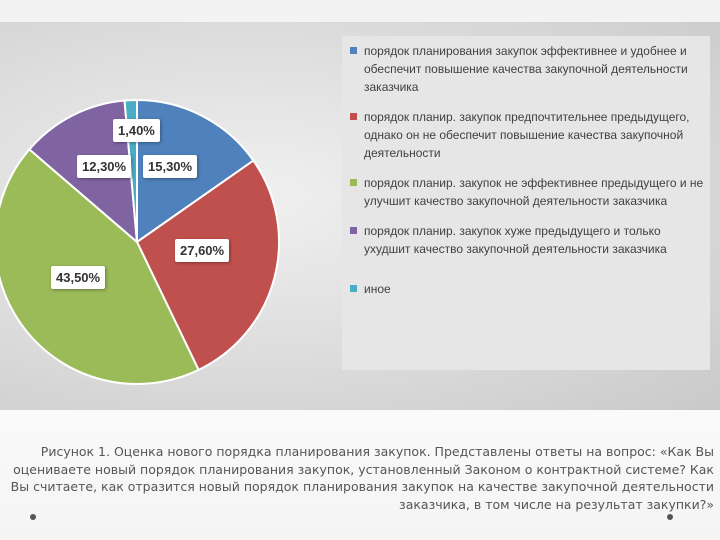 The height and width of the screenshot is (540, 720). What do you see at coordinates (104, 166) in the screenshot?
I see `data-label-slice-4: 12,30%` at bounding box center [104, 166].